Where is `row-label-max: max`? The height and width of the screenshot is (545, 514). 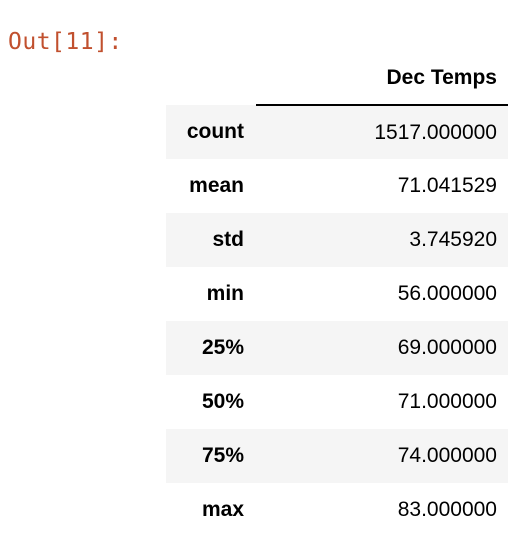 row-label-max: max is located at coordinates (222, 509).